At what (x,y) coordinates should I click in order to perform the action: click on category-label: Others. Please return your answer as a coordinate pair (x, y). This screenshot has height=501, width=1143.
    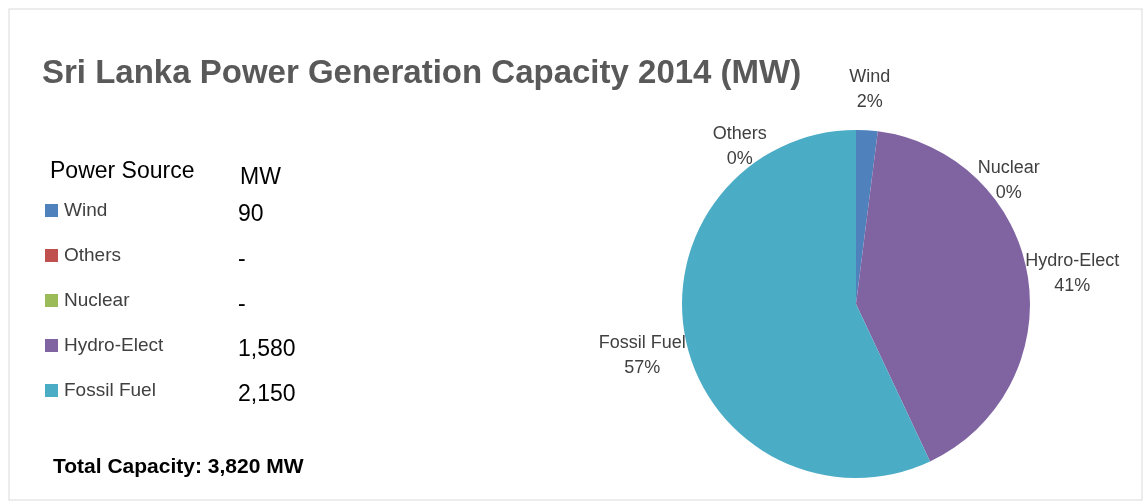
    Looking at the image, I should click on (739, 132).